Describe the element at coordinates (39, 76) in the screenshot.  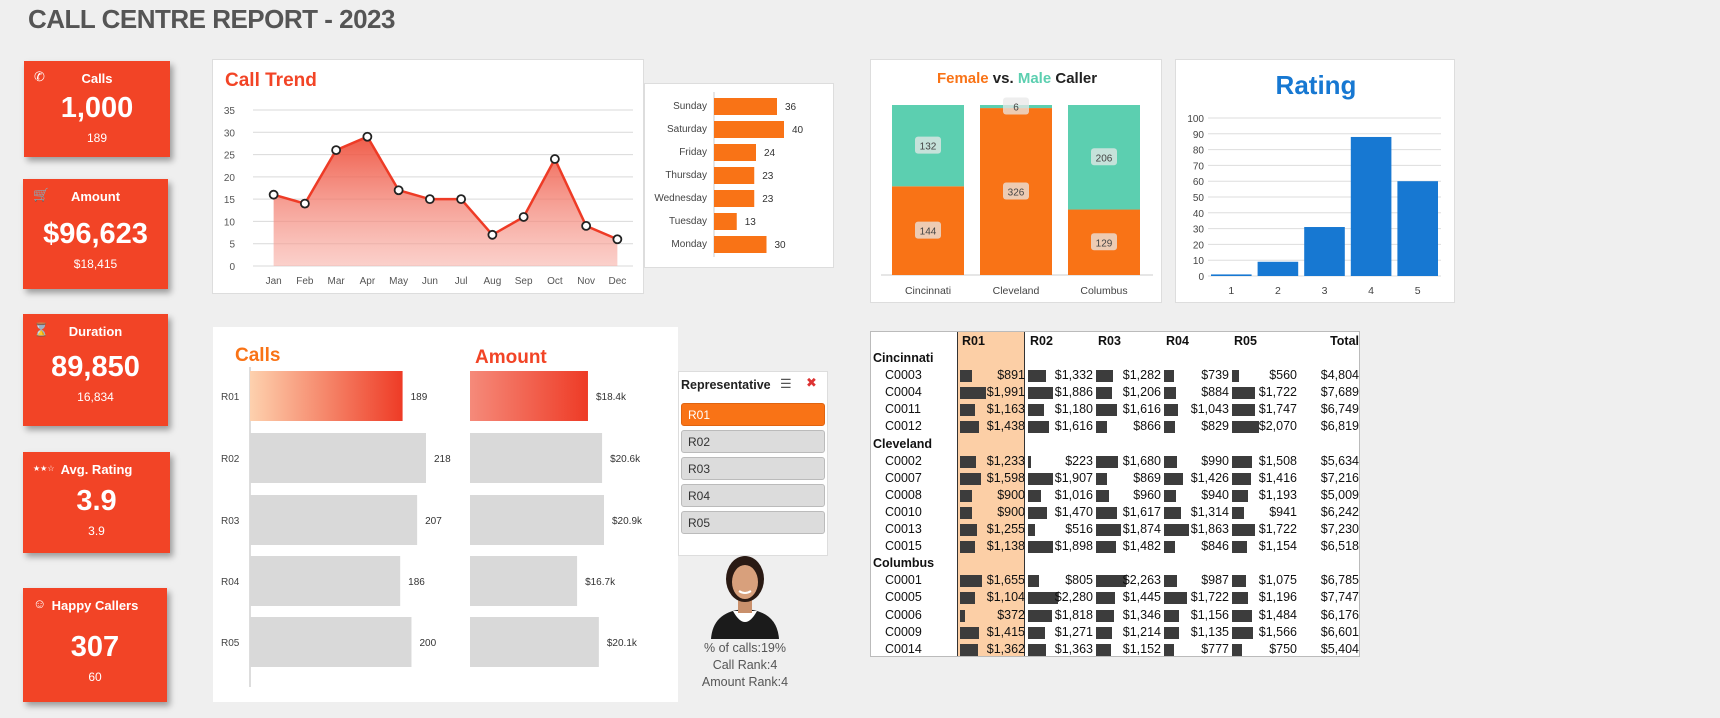
I see `phone-icon: ✆` at that location.